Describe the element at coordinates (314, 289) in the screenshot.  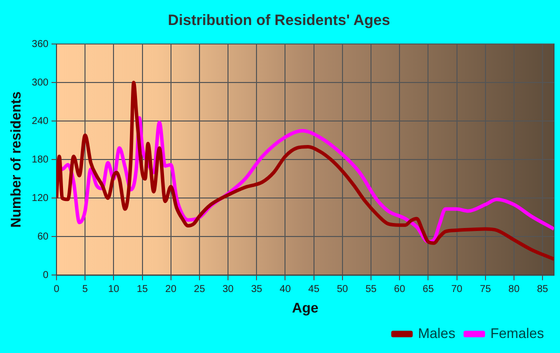
I see `x-tick-label: 45` at that location.